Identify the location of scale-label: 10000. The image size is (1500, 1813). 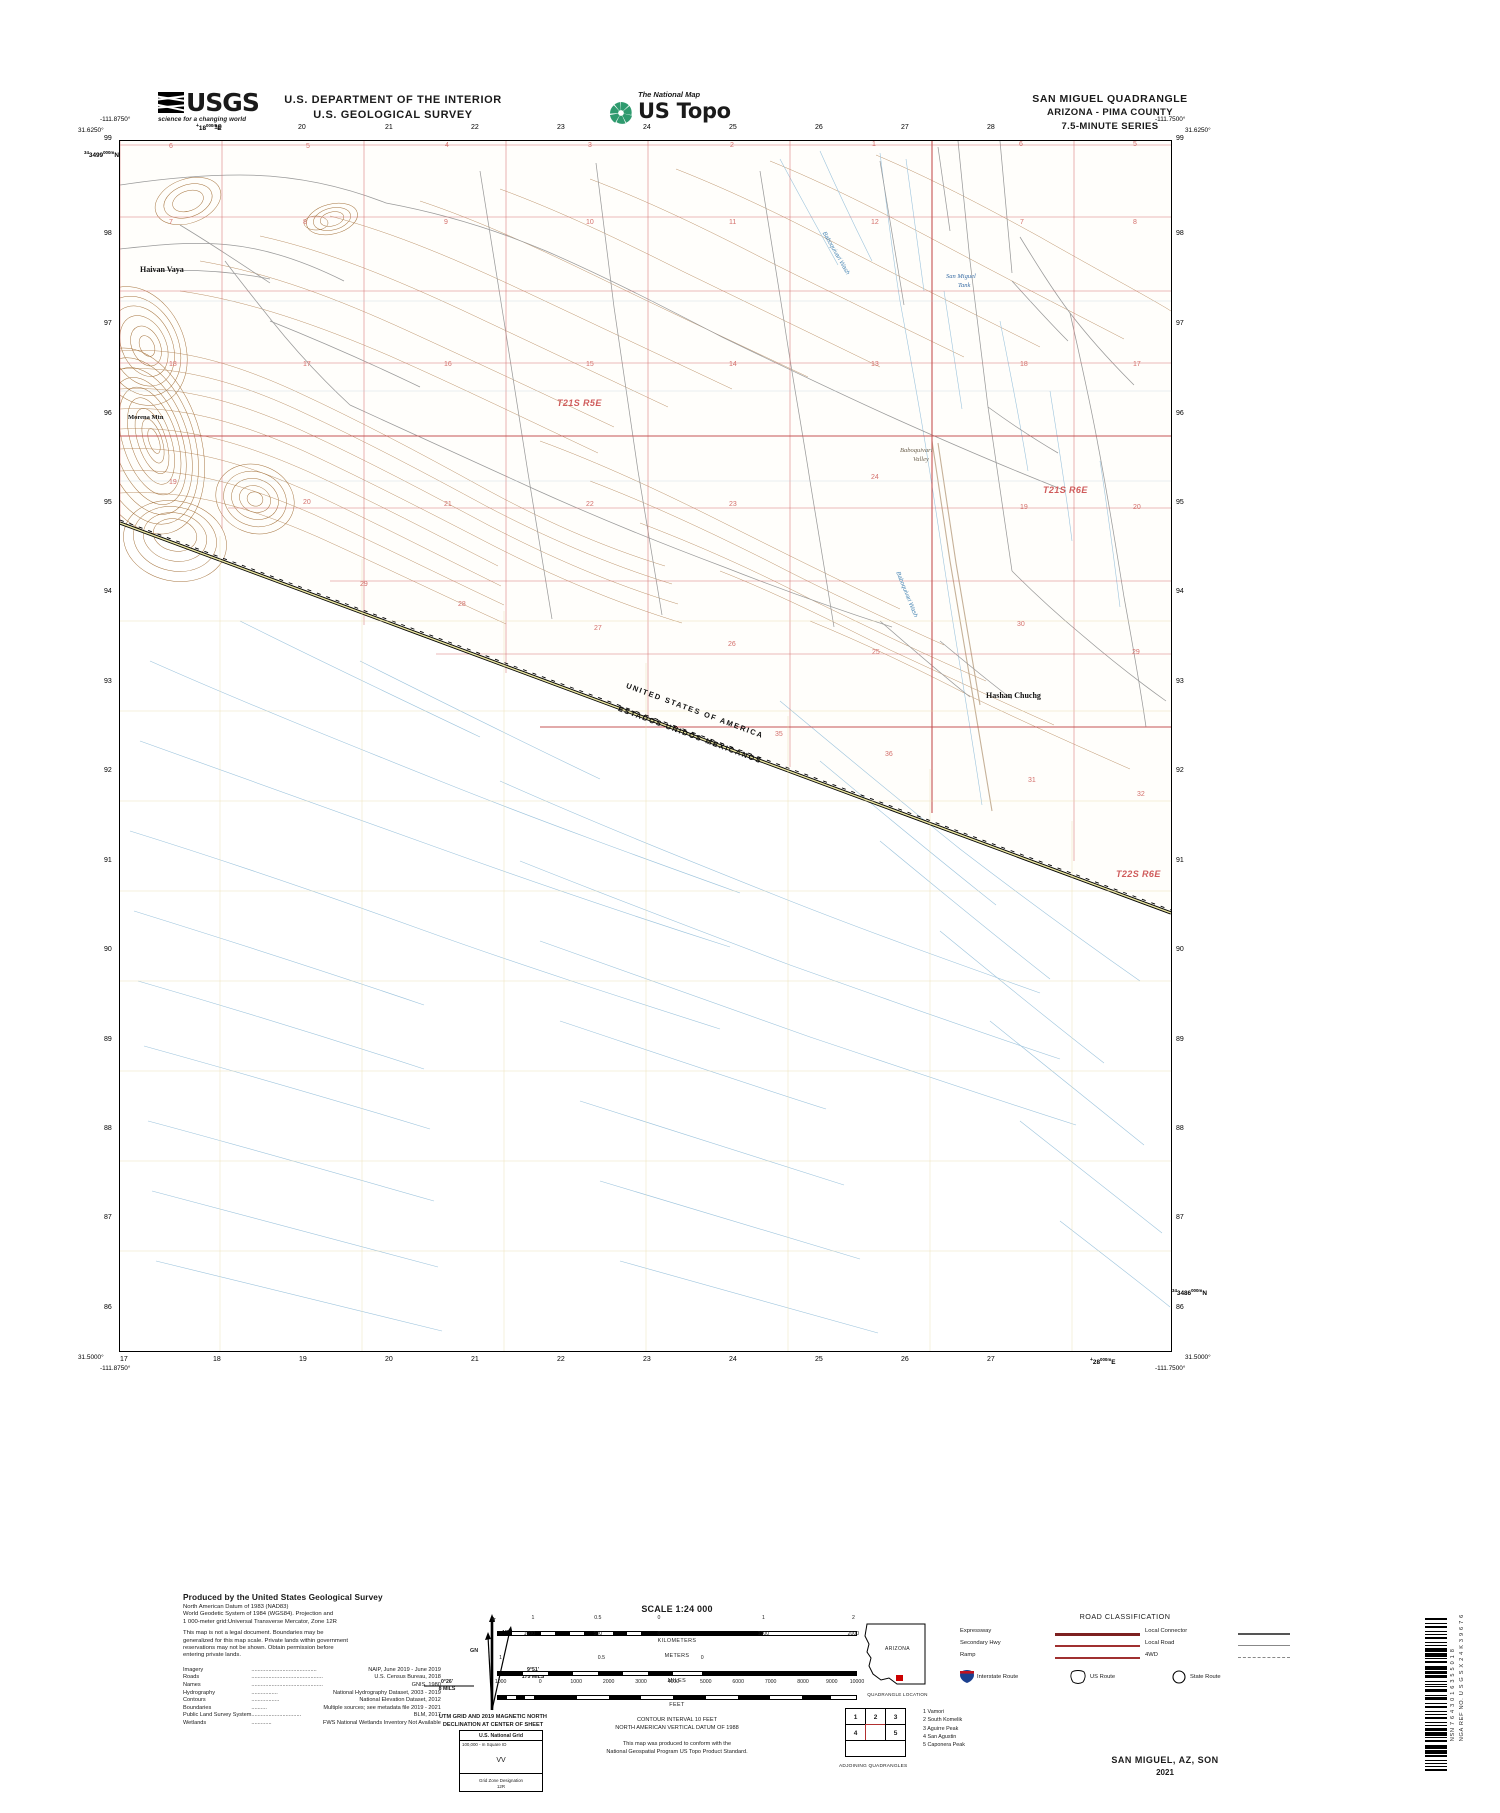
(857, 1682).